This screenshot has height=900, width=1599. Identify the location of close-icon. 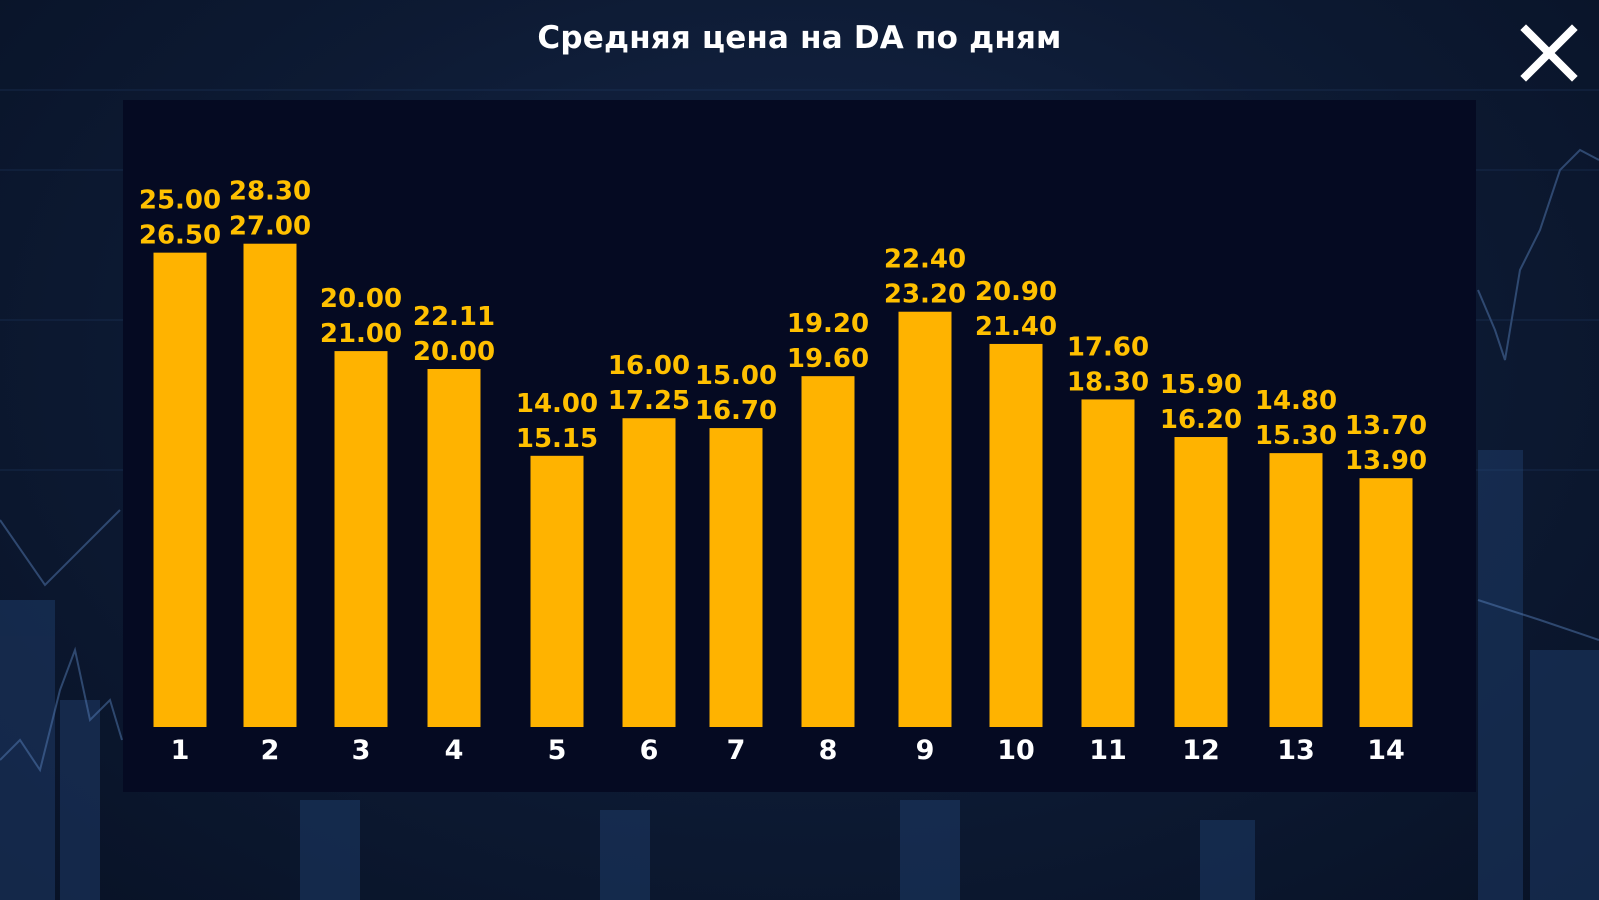
(1549, 53).